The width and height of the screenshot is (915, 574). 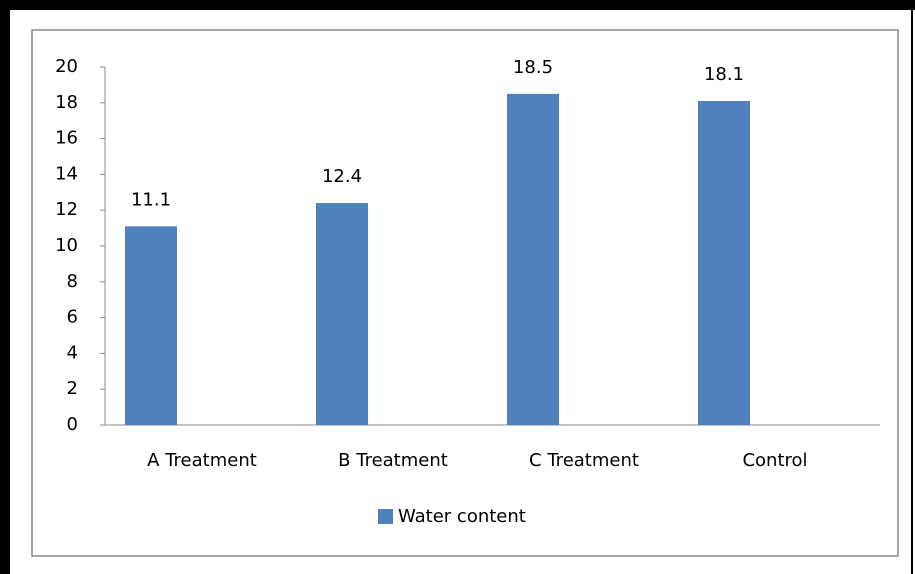 What do you see at coordinates (66, 173) in the screenshot?
I see `y-tick-label: 14` at bounding box center [66, 173].